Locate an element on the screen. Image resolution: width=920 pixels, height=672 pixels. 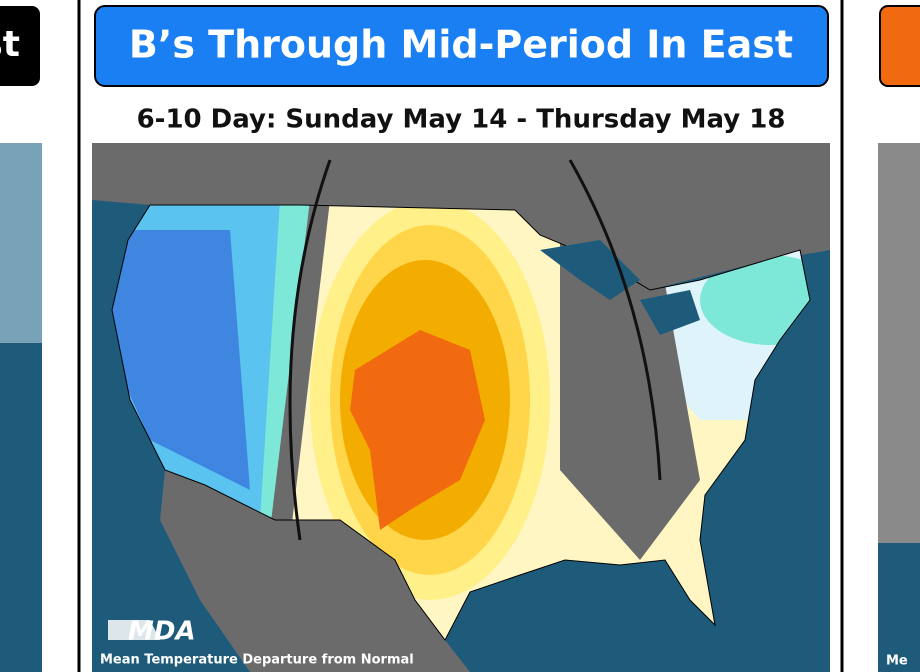
title: B’s Through Mid-Period In East is located at coordinates (461, 45).